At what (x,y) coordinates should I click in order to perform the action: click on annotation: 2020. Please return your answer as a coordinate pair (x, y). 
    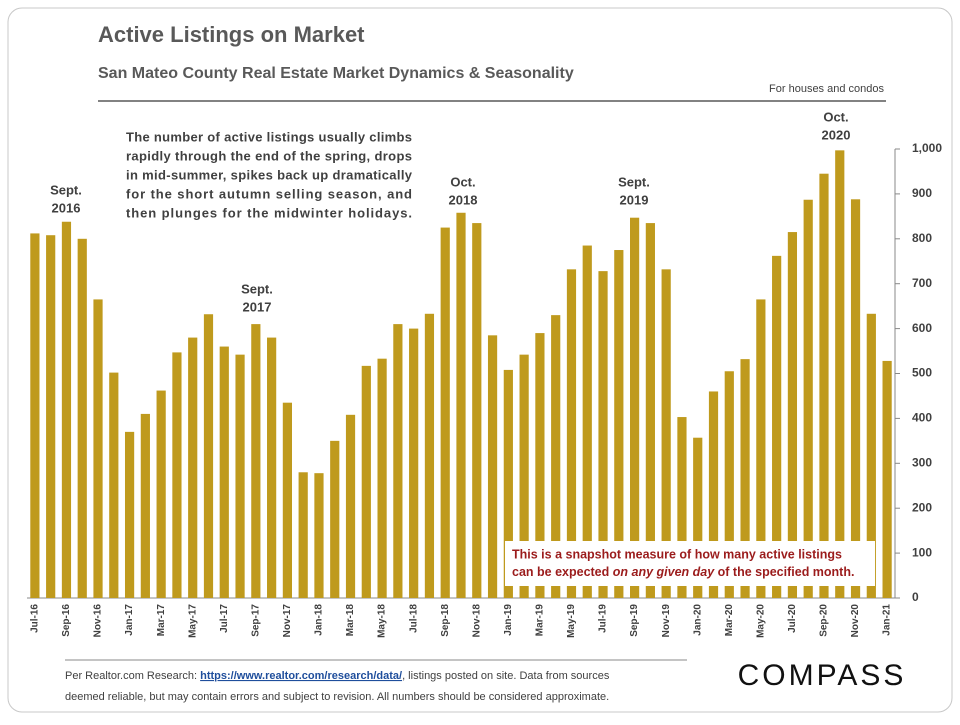
    Looking at the image, I should click on (836, 134).